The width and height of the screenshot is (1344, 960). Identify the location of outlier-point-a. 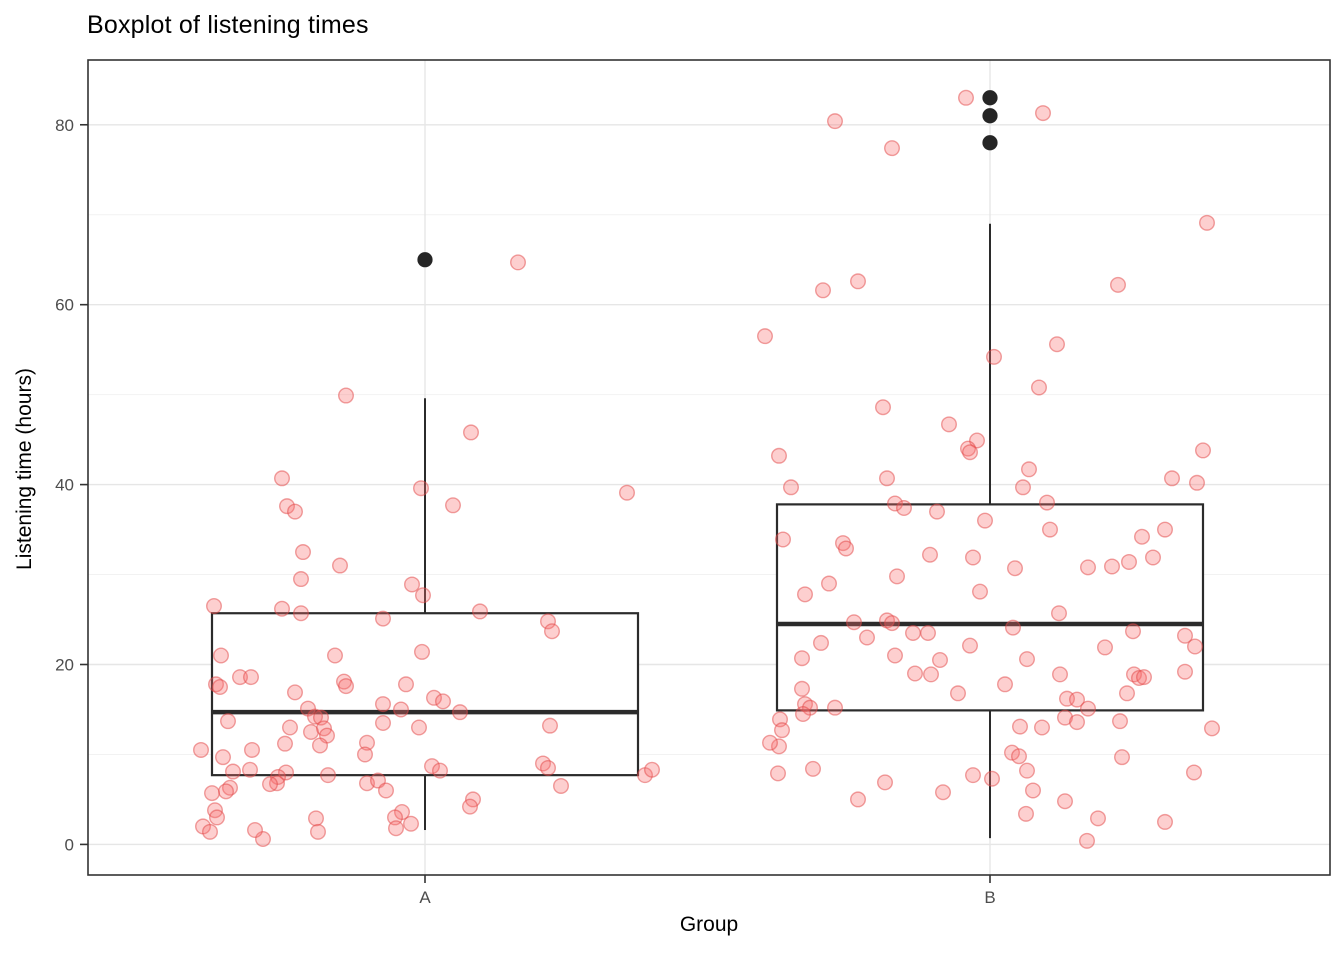
(425, 260).